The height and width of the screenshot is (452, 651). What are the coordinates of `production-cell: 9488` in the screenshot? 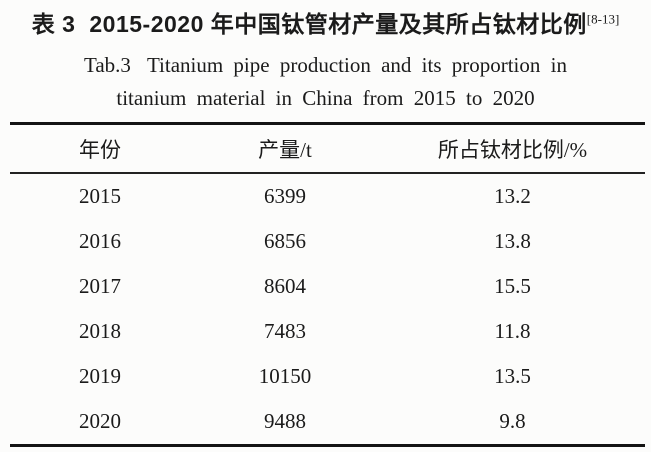 It's located at (285, 421).